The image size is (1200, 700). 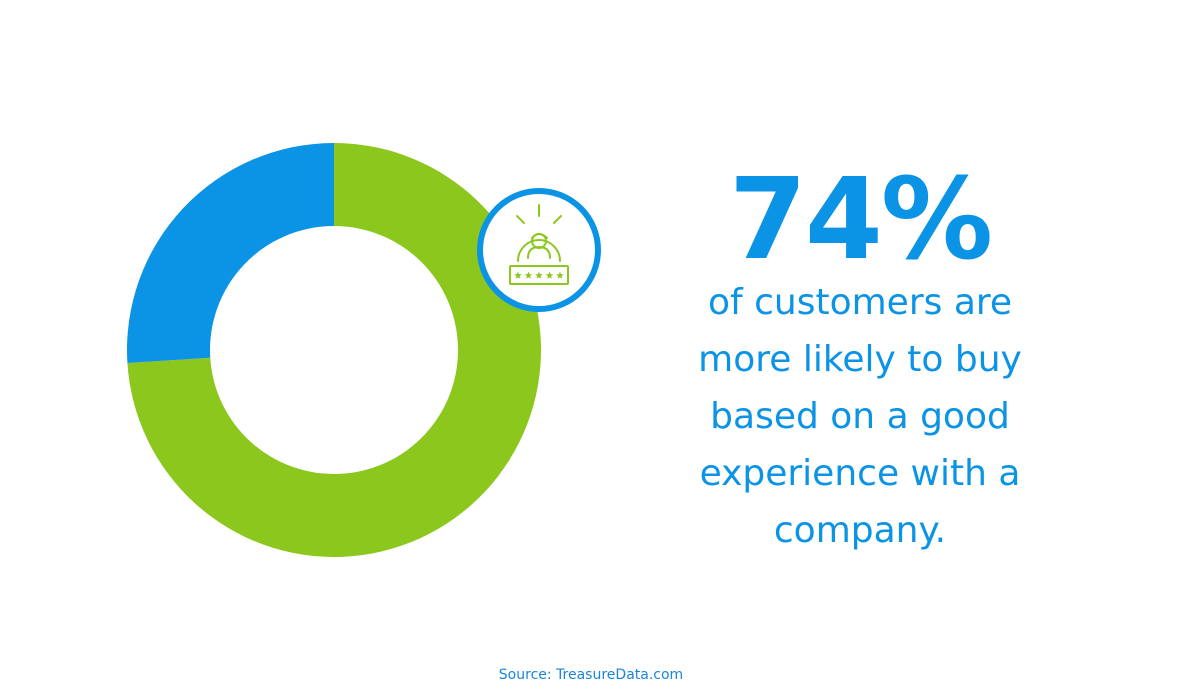 I want to click on stat-description-line: more likely to buy, so click(x=860, y=359).